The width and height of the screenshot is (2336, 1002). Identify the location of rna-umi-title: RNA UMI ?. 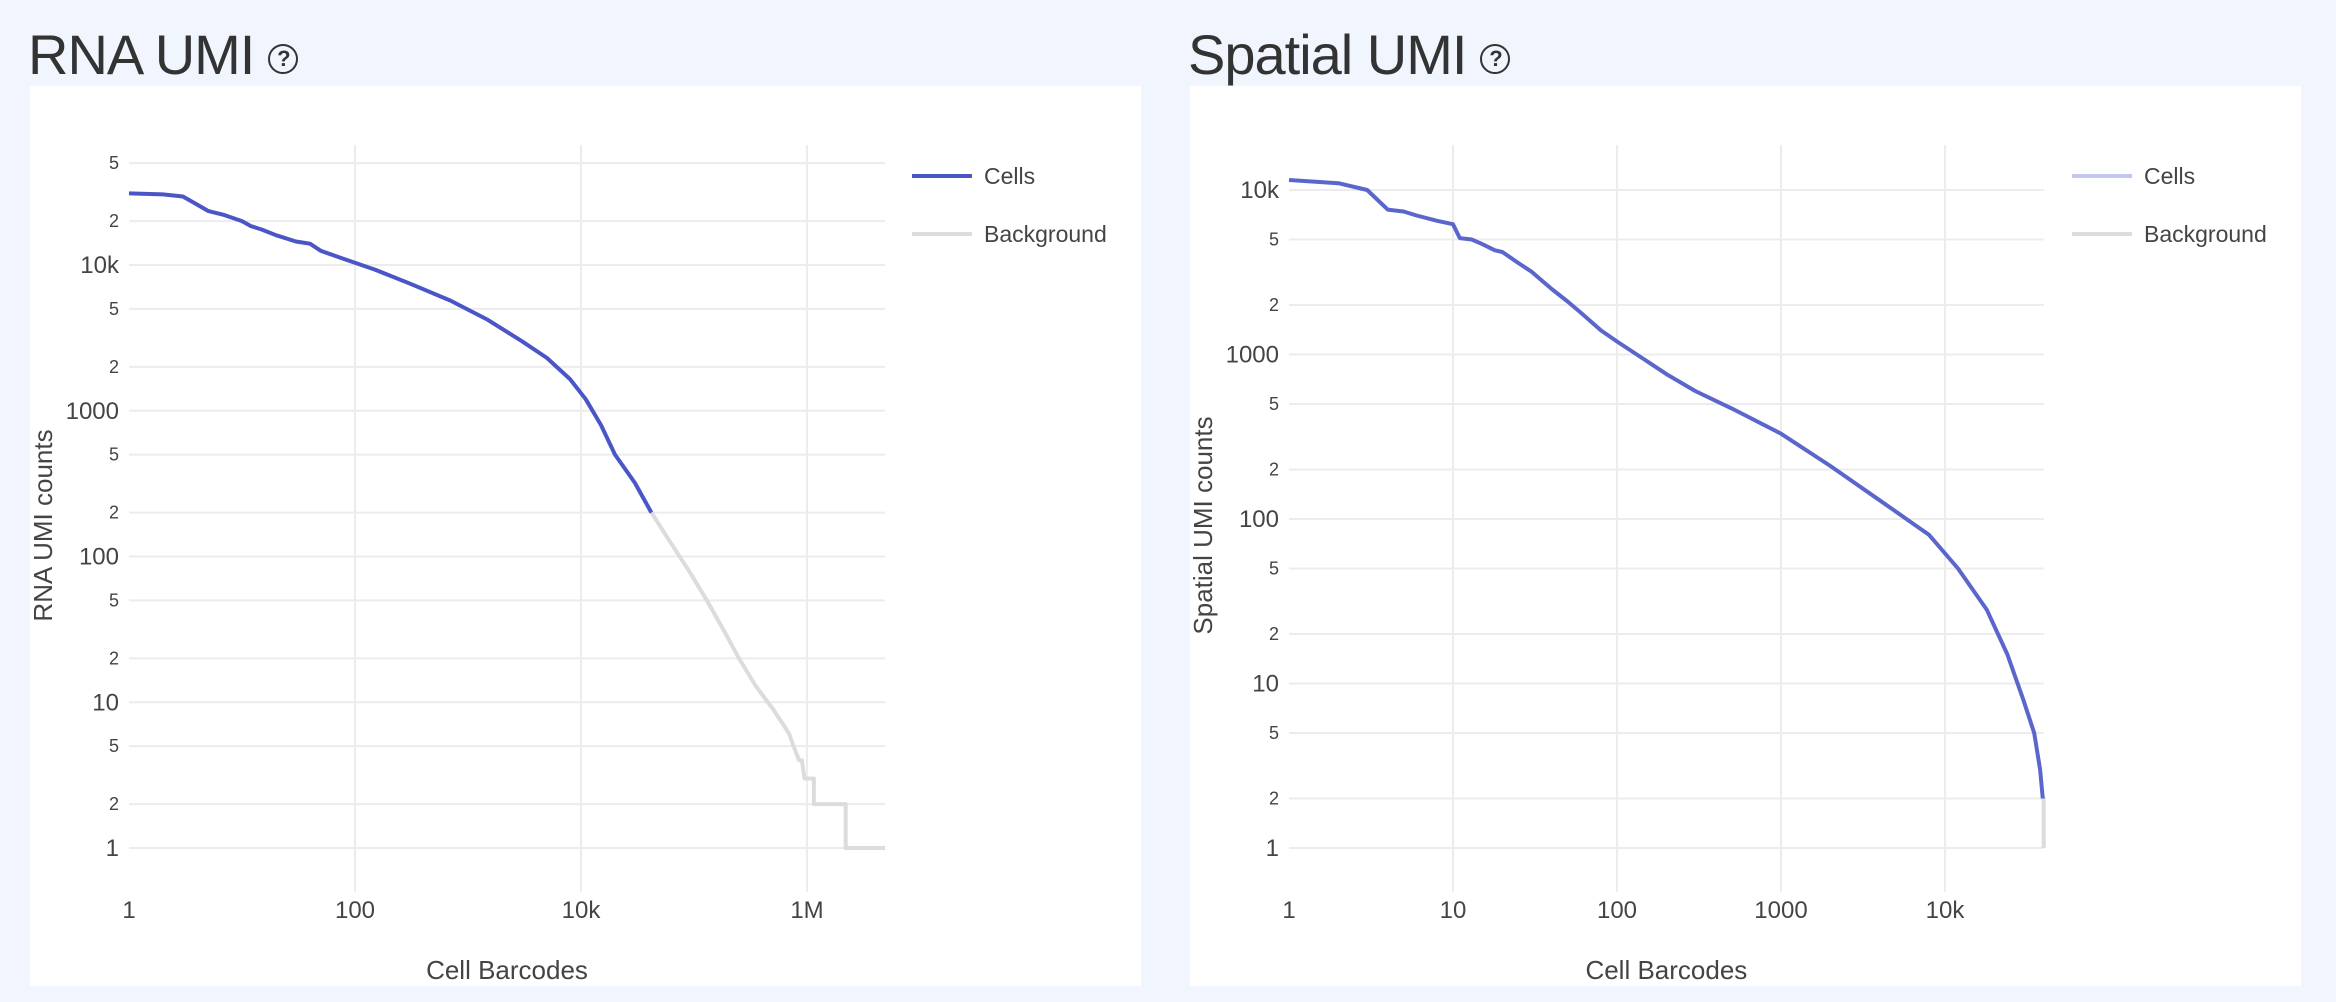
(163, 55).